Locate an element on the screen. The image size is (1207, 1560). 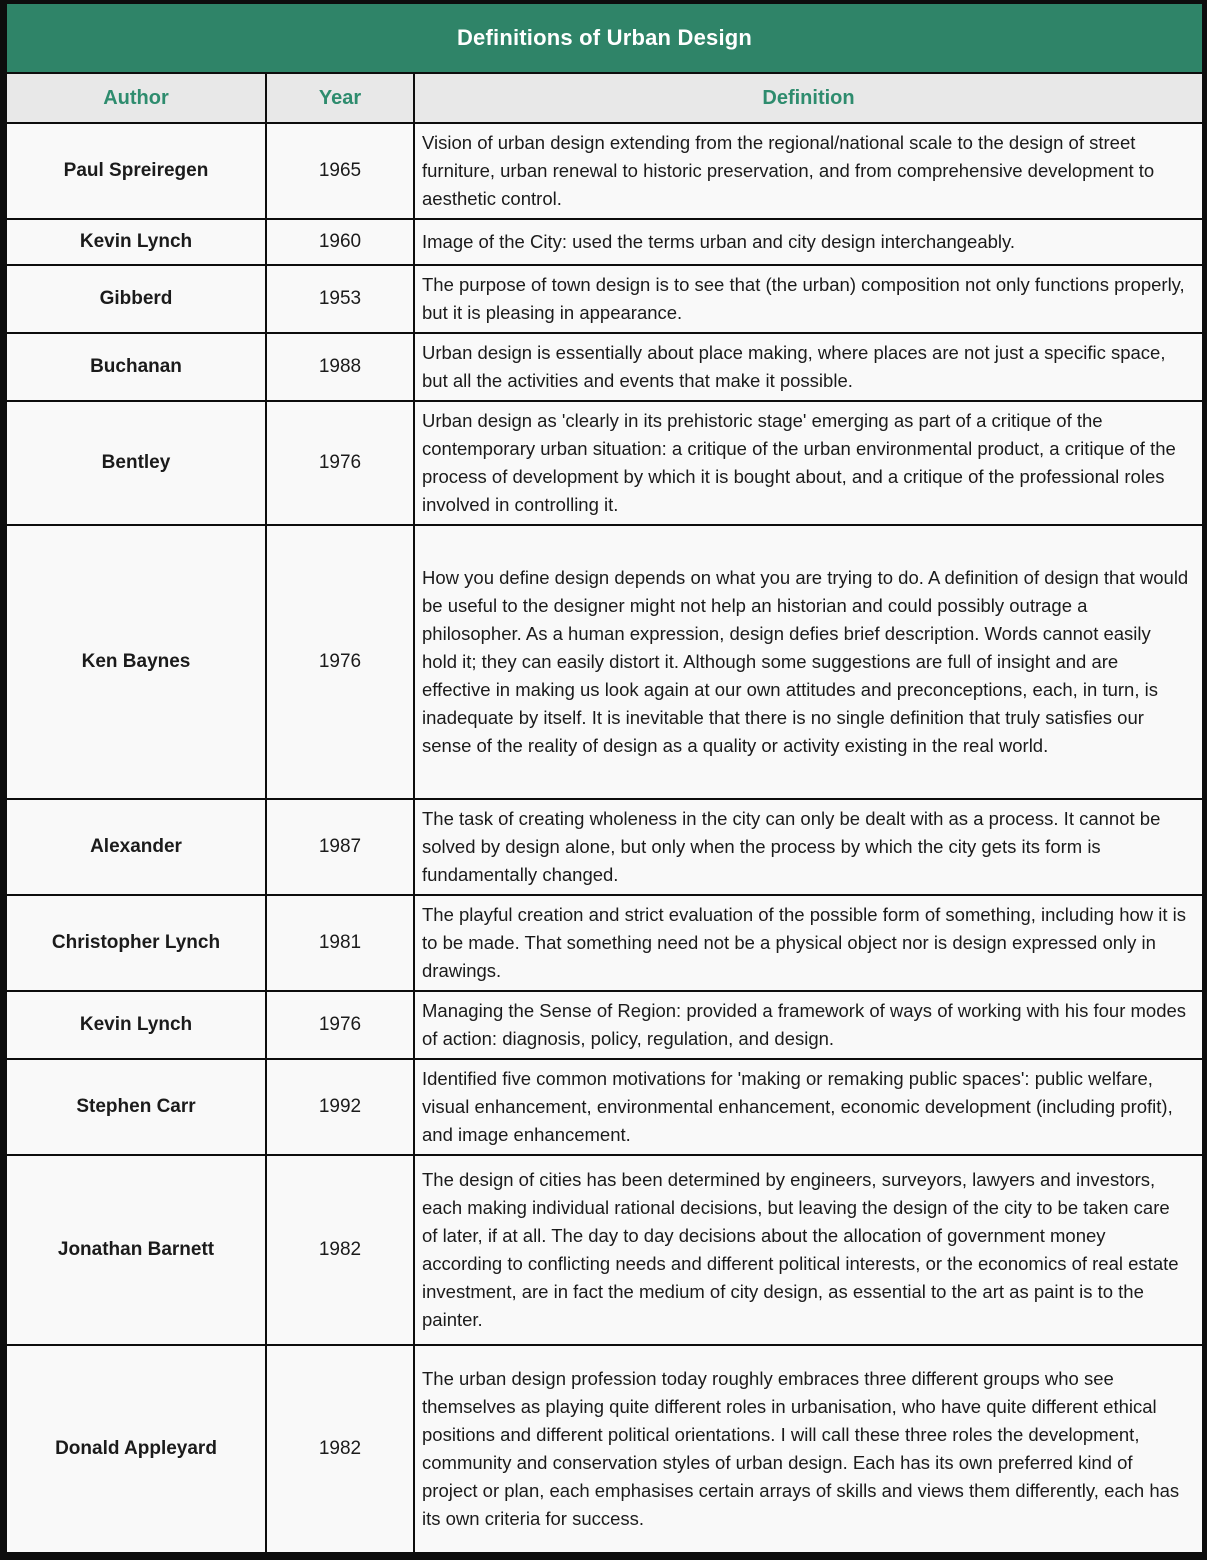
year-cell: 1992 is located at coordinates (340, 1107).